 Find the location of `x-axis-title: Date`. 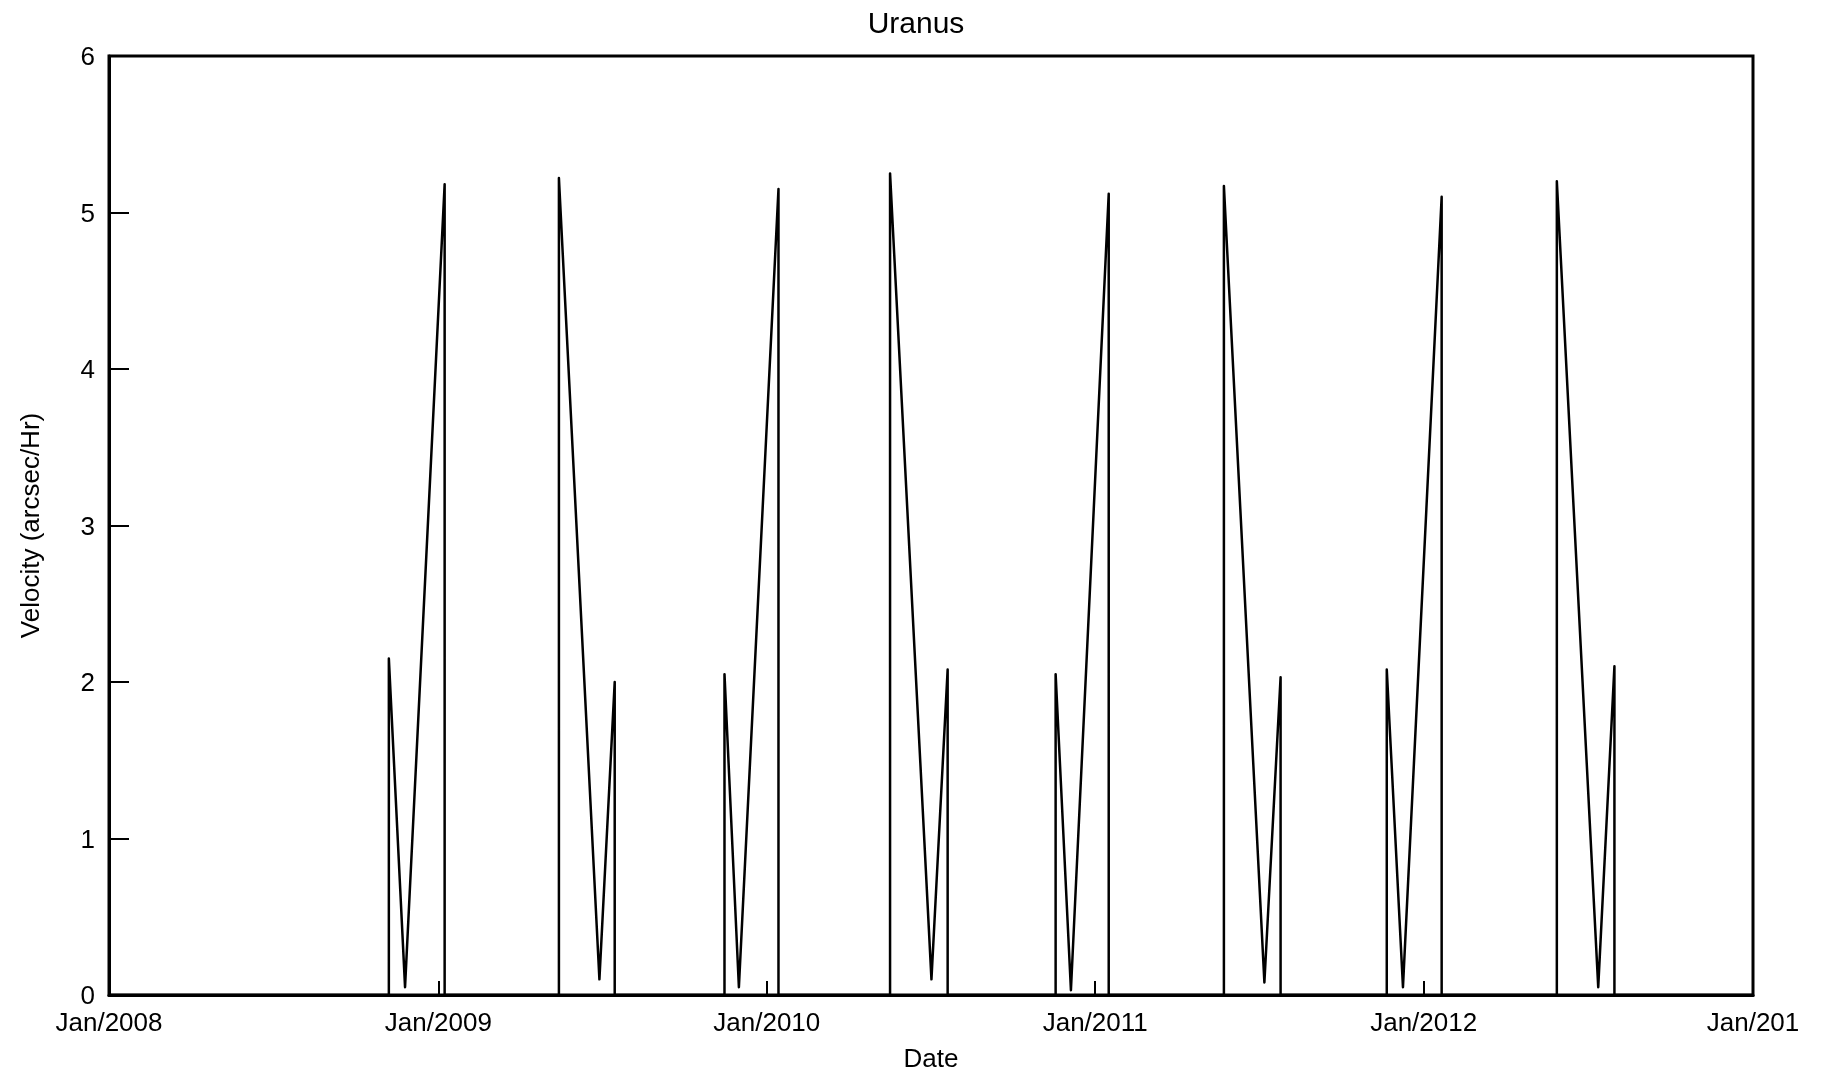

x-axis-title: Date is located at coordinates (931, 1058).